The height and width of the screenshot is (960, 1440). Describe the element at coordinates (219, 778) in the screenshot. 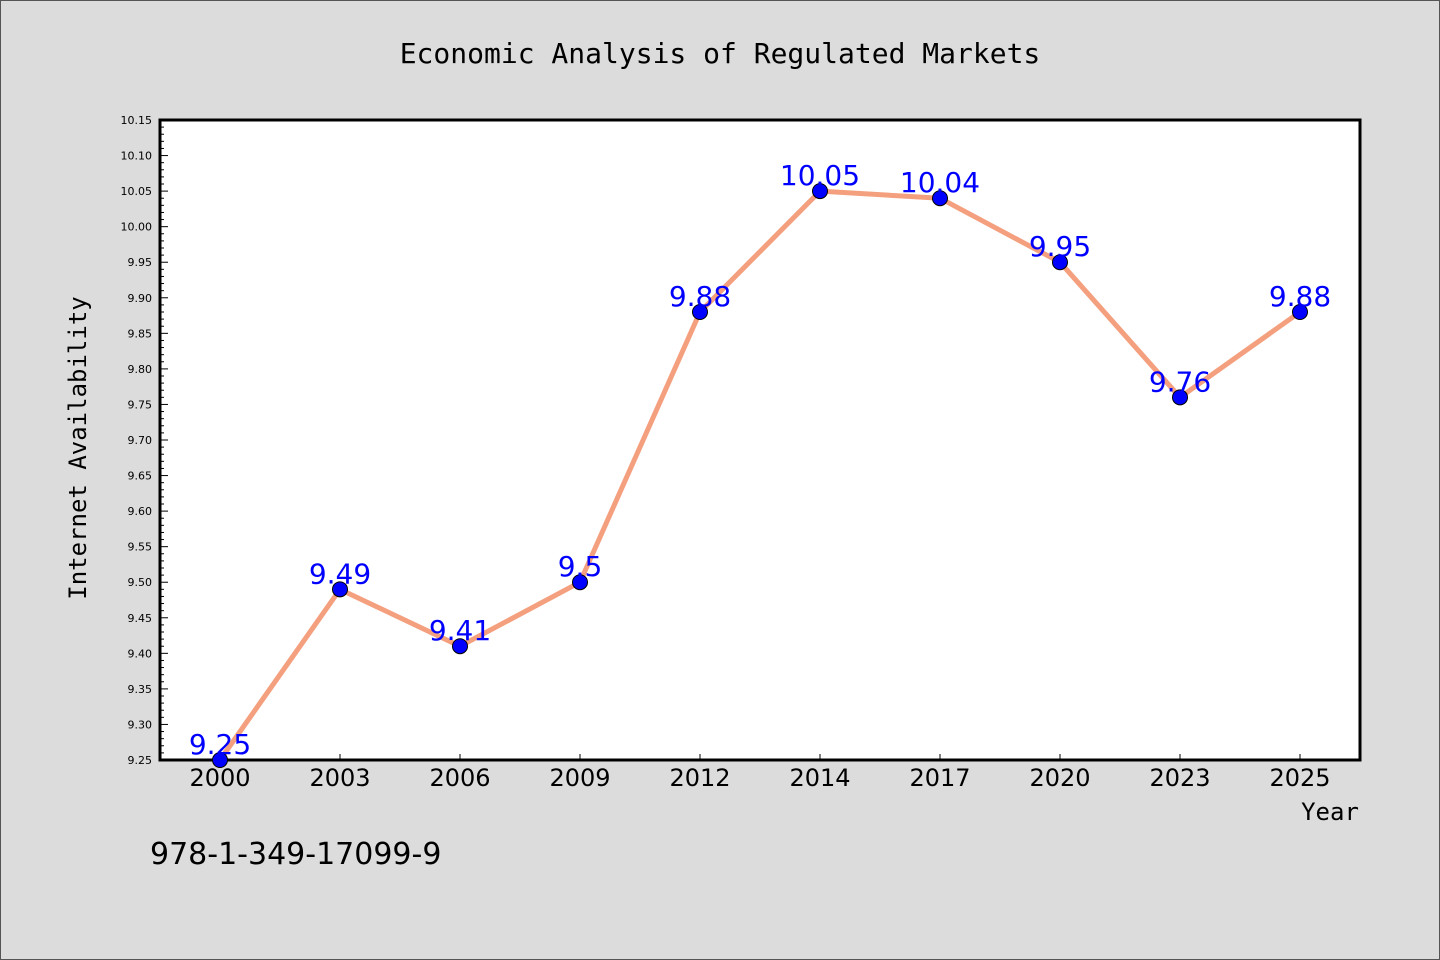

I see `x-tick-label: 2000` at that location.